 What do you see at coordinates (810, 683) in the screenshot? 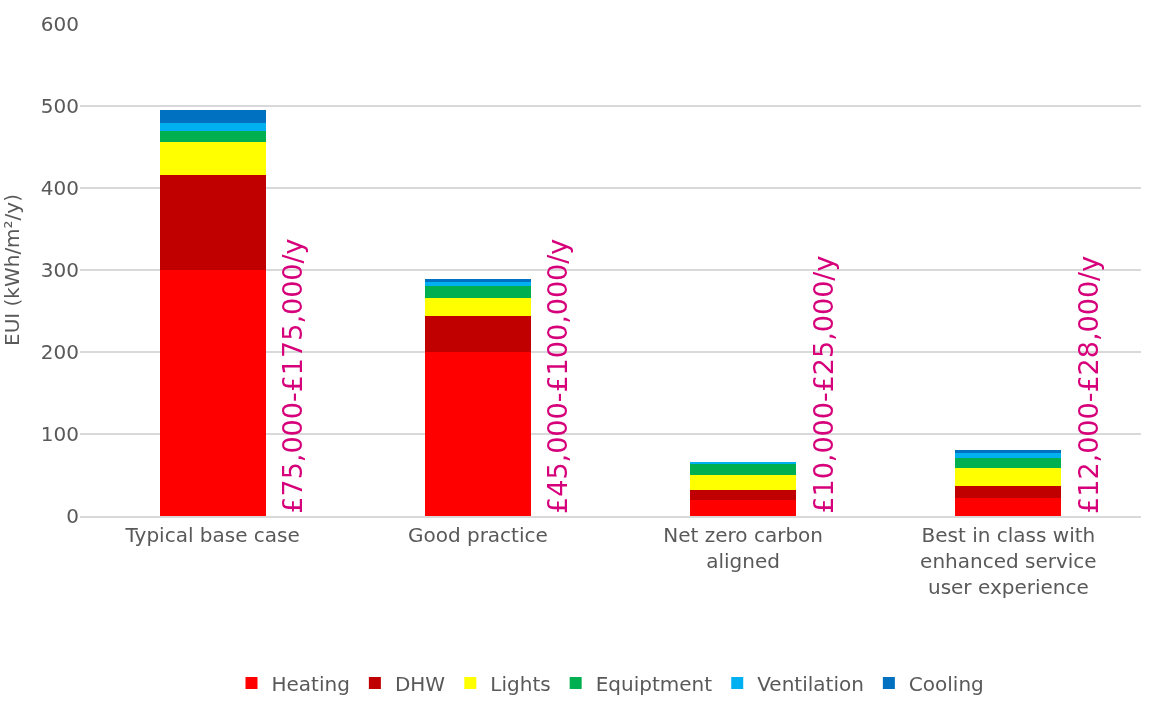
I see `legend-label: Ventilation` at bounding box center [810, 683].